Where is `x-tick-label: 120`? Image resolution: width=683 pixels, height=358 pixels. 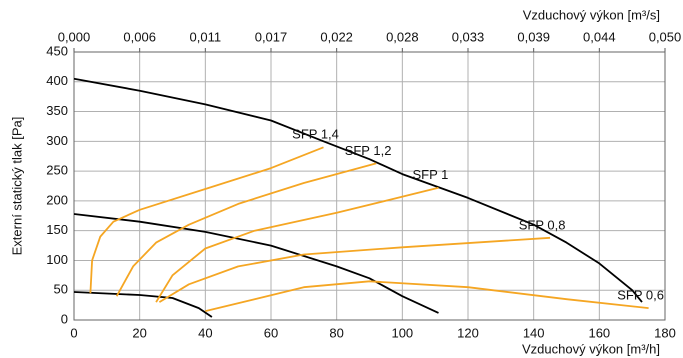 x-tick-label: 120 is located at coordinates (468, 332).